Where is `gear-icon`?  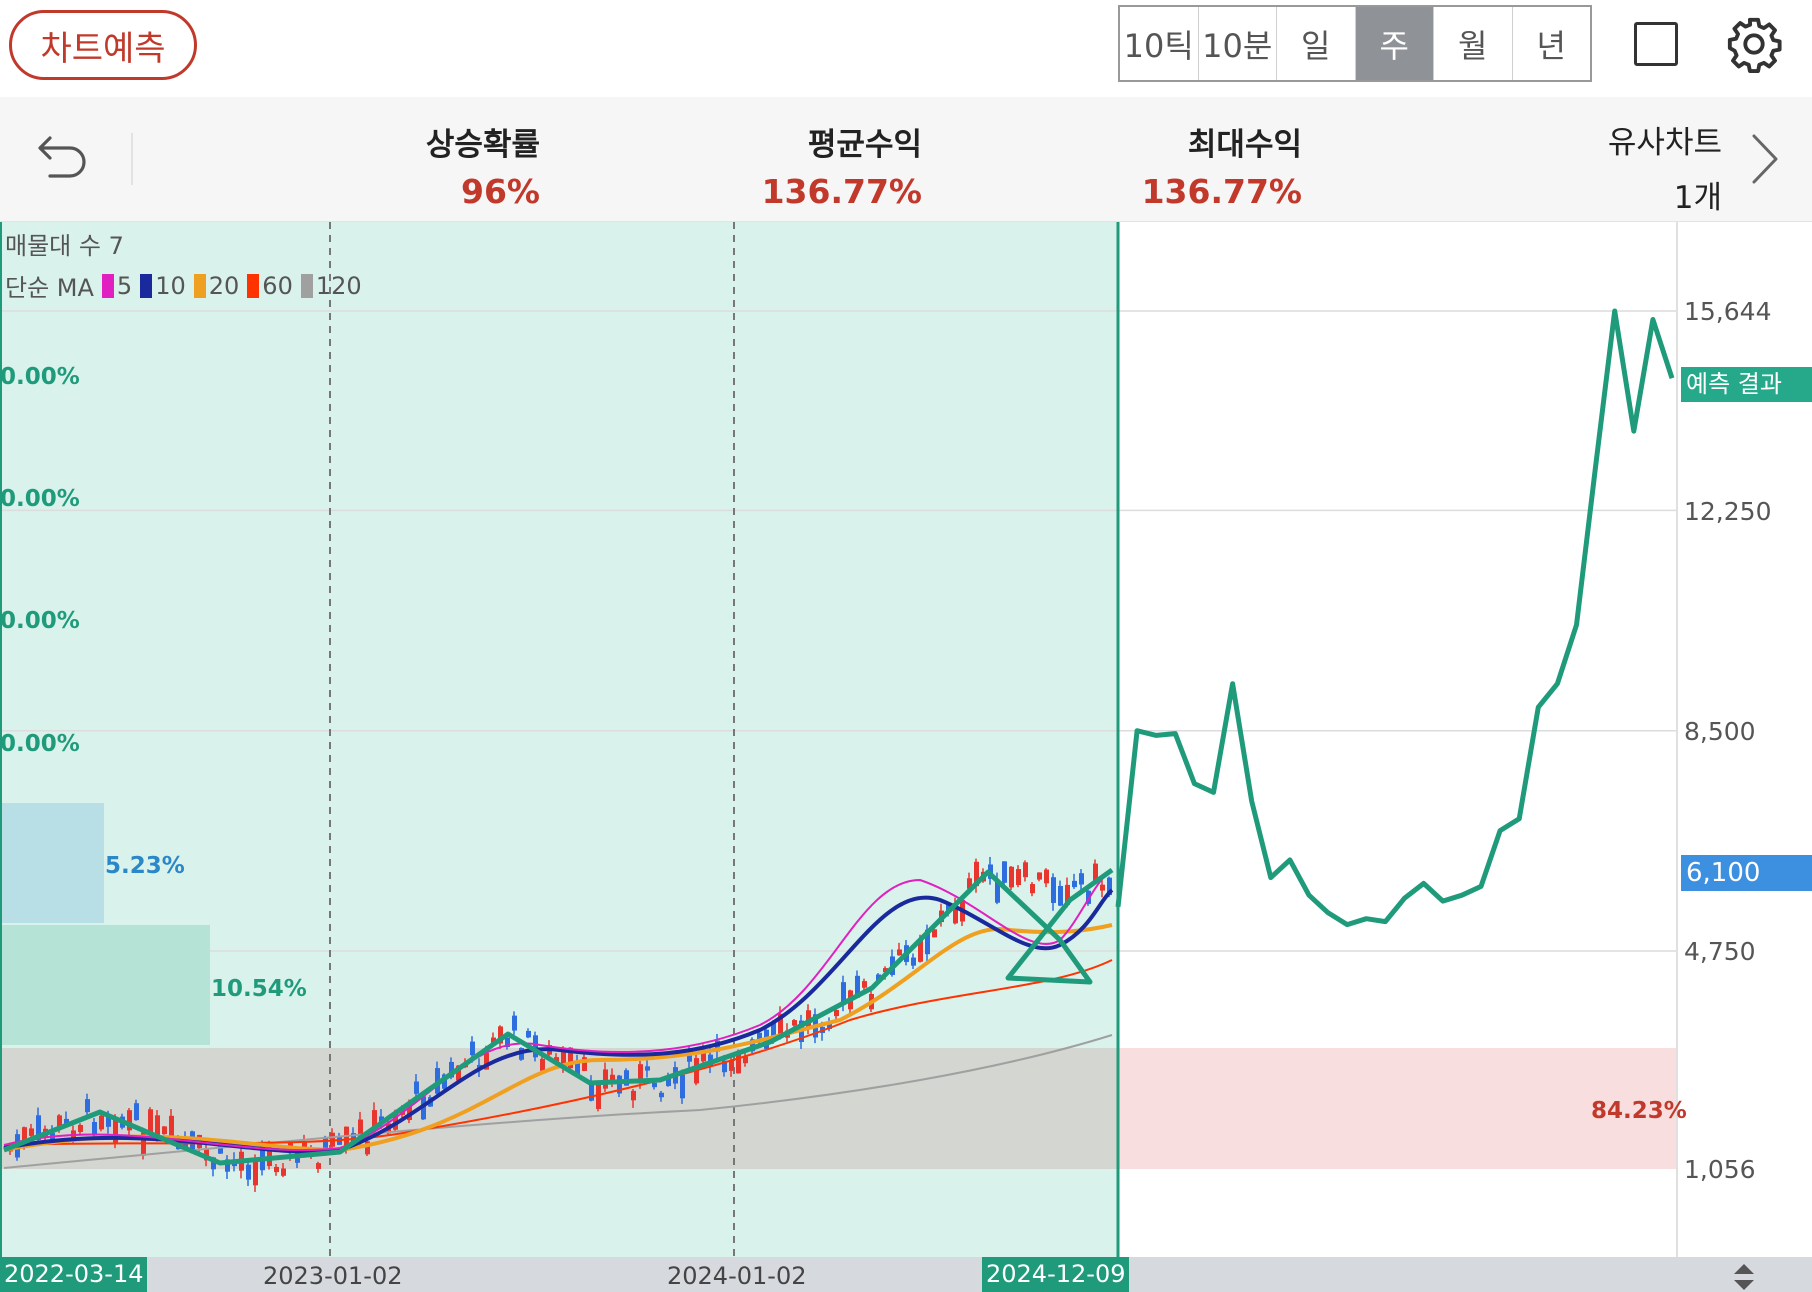 gear-icon is located at coordinates (1754, 44).